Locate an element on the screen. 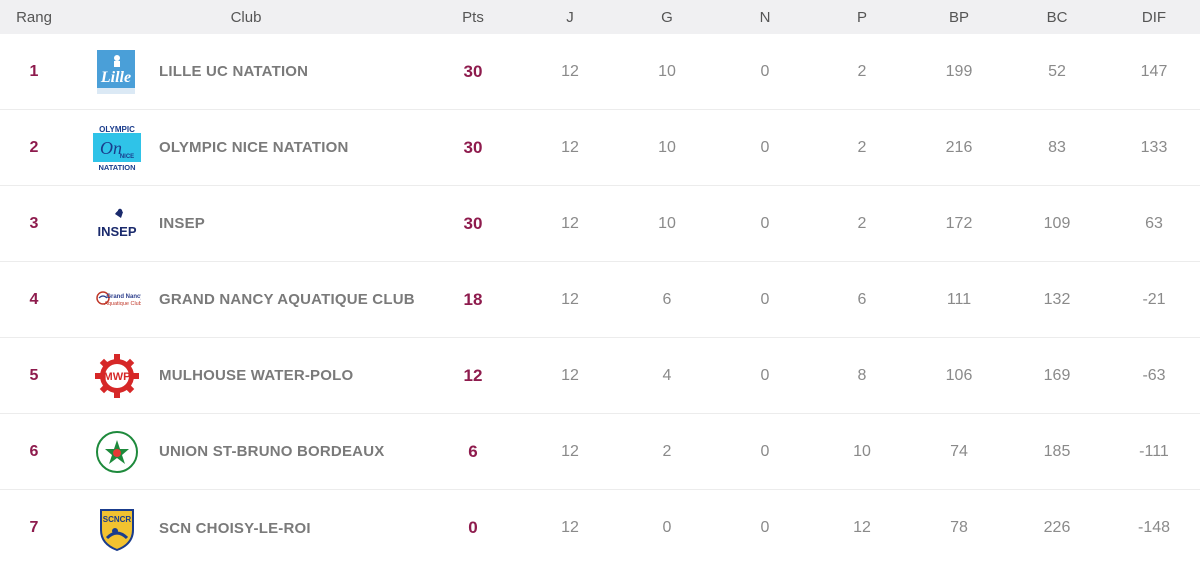 The width and height of the screenshot is (1200, 566). won-cell: 4 is located at coordinates (667, 375).